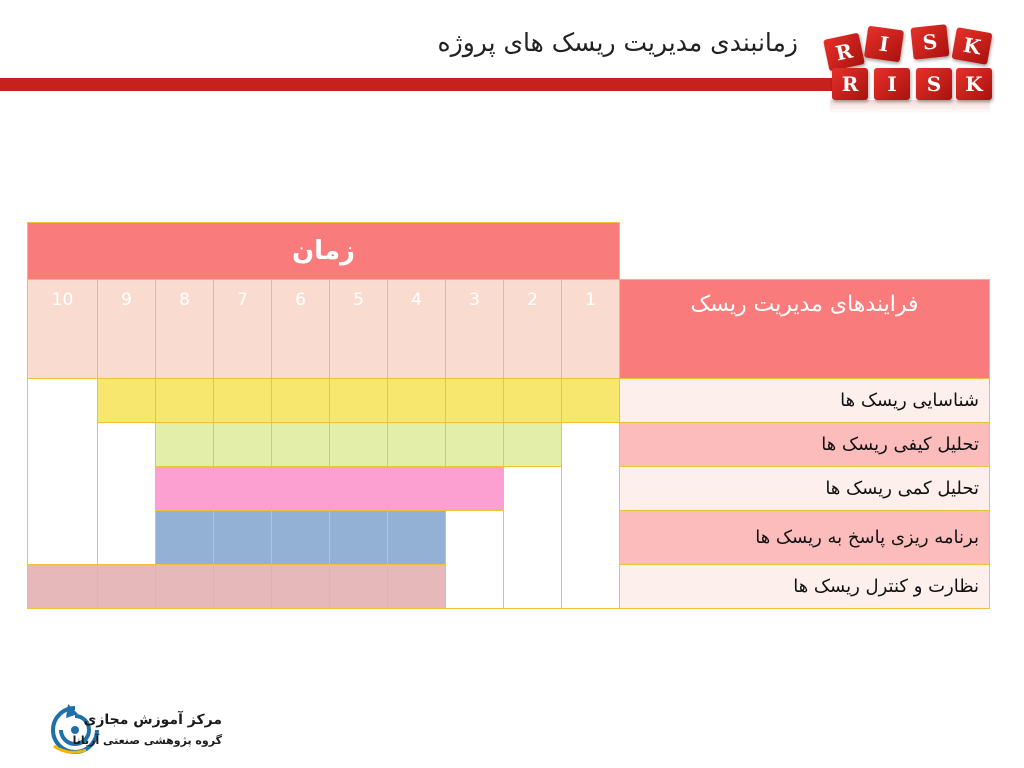  I want to click on process-label-response: برنامه ریزی پاسخ به ریسک ها, so click(804, 537).